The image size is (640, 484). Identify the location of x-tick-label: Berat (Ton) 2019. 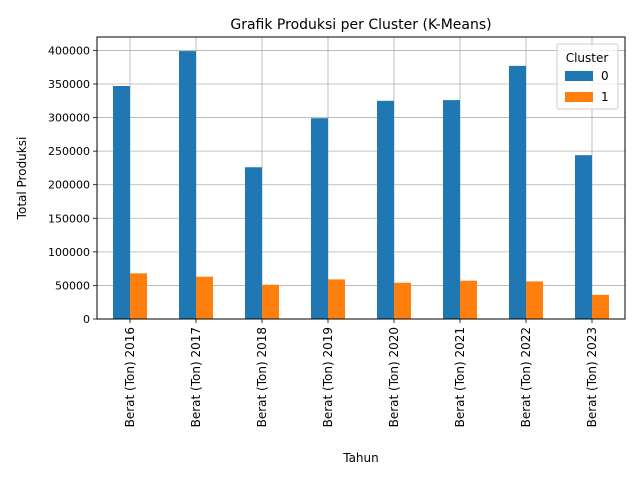
(328, 377).